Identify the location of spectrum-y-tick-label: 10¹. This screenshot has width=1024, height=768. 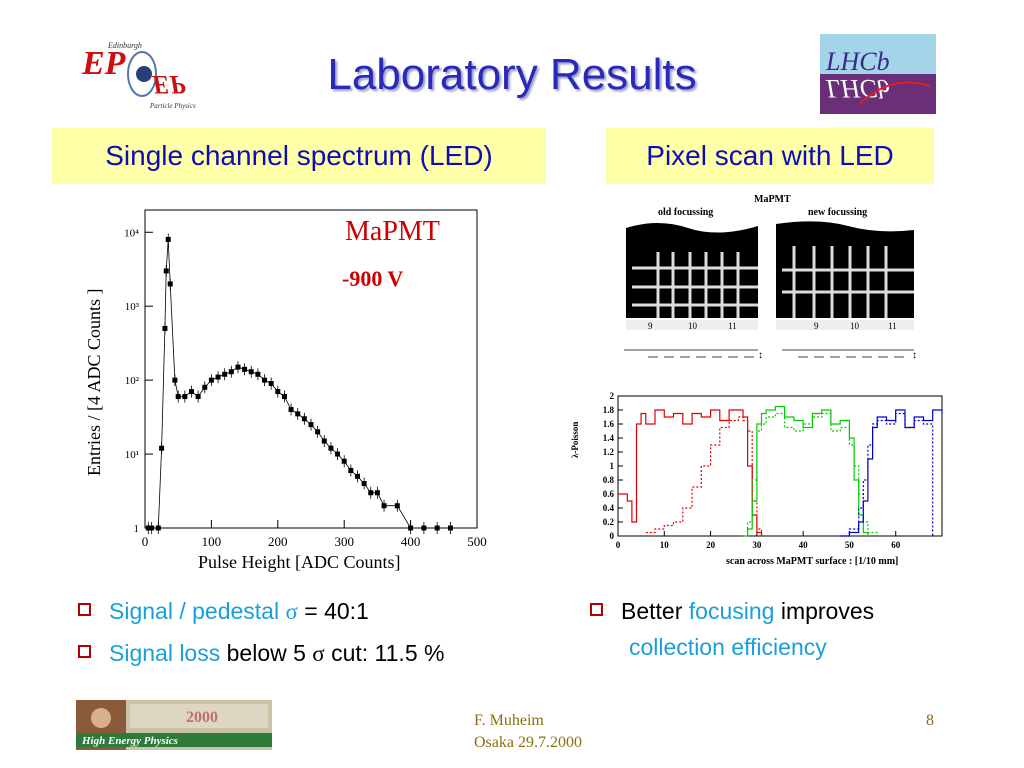
(132, 455).